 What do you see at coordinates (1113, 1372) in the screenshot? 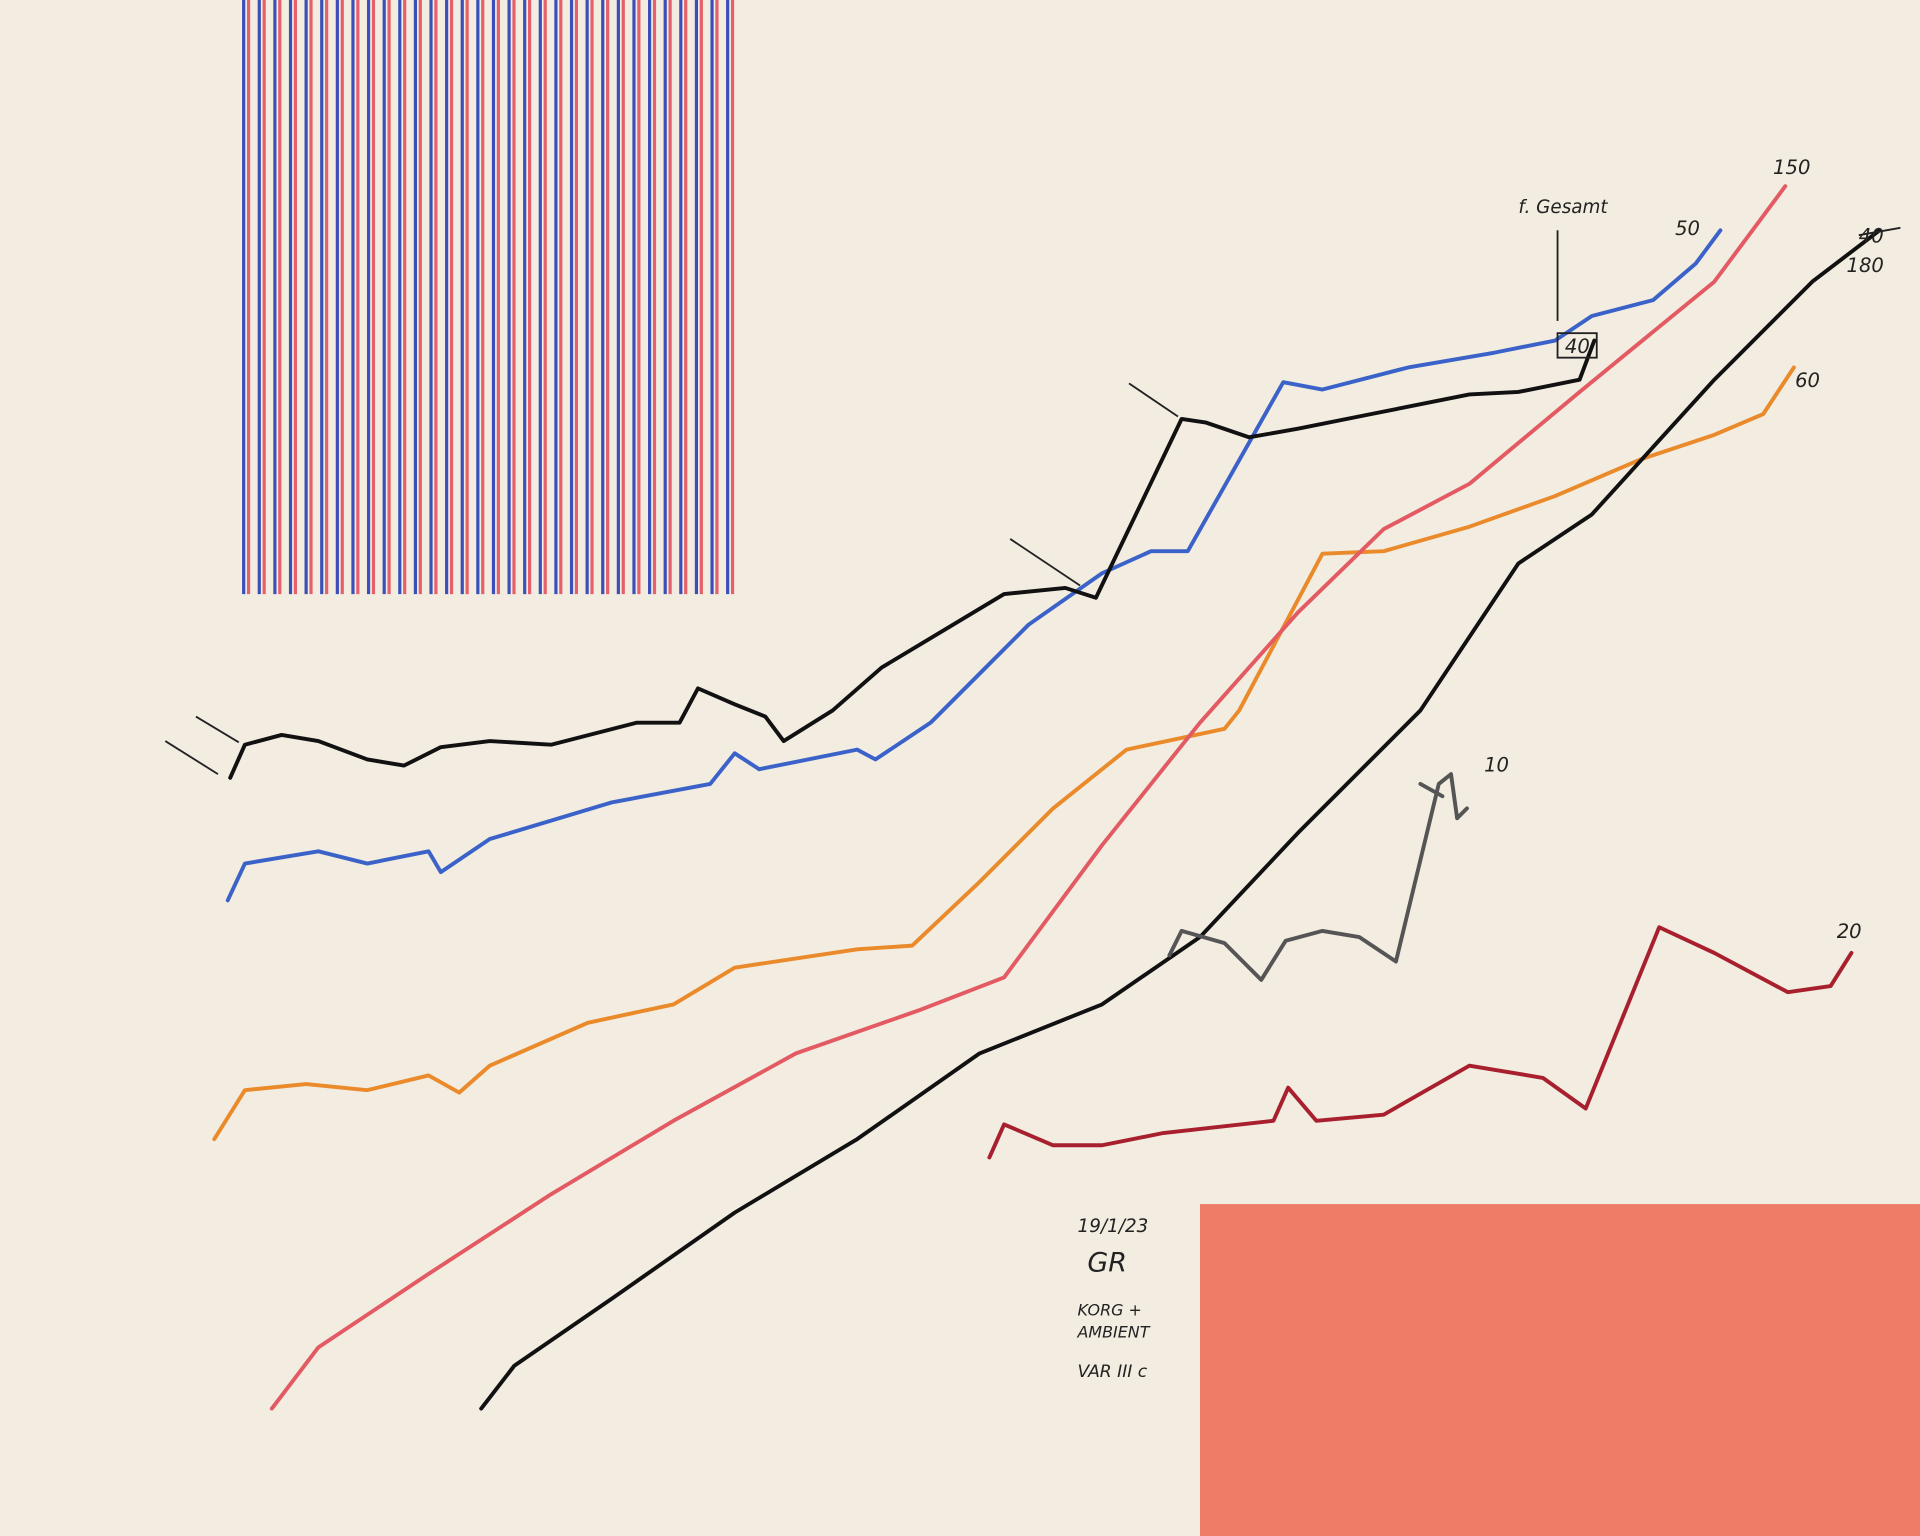
I see `signature-text: VAR III c` at bounding box center [1113, 1372].